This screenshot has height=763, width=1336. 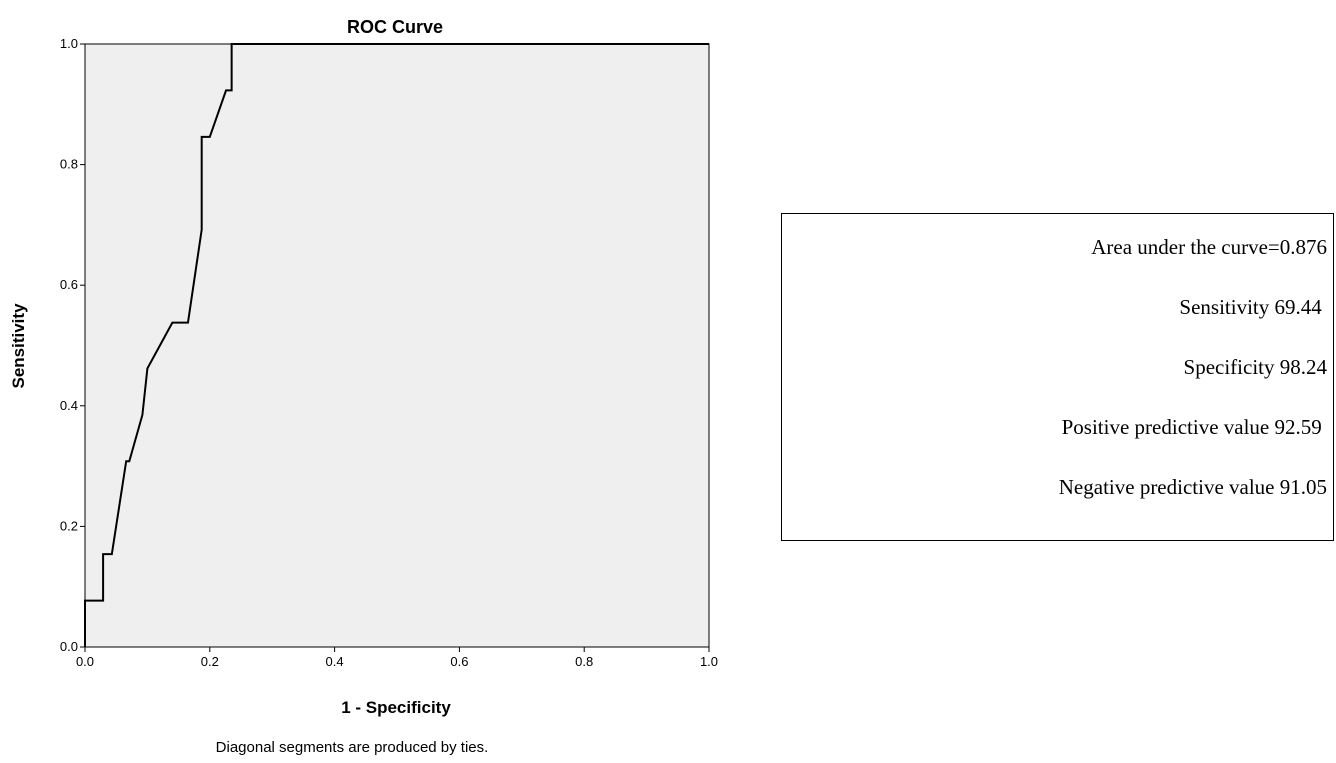 I want to click on specificity-text: Specificity 98.24, so click(x=1255, y=367).